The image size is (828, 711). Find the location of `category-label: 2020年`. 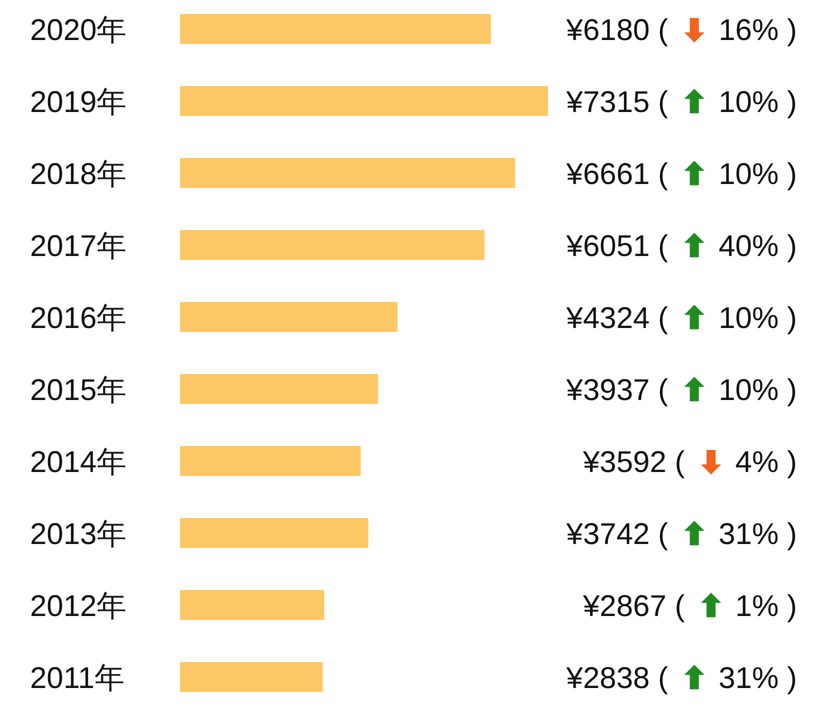

category-label: 2020年 is located at coordinates (78, 30).